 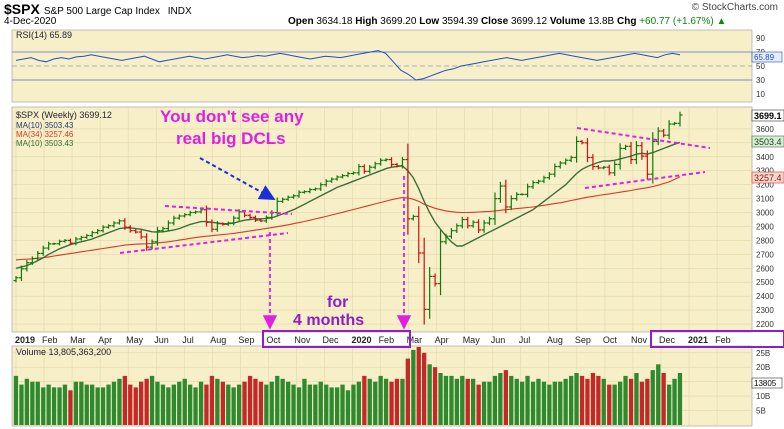 I want to click on price-tick-label: 2500, so click(x=765, y=282).